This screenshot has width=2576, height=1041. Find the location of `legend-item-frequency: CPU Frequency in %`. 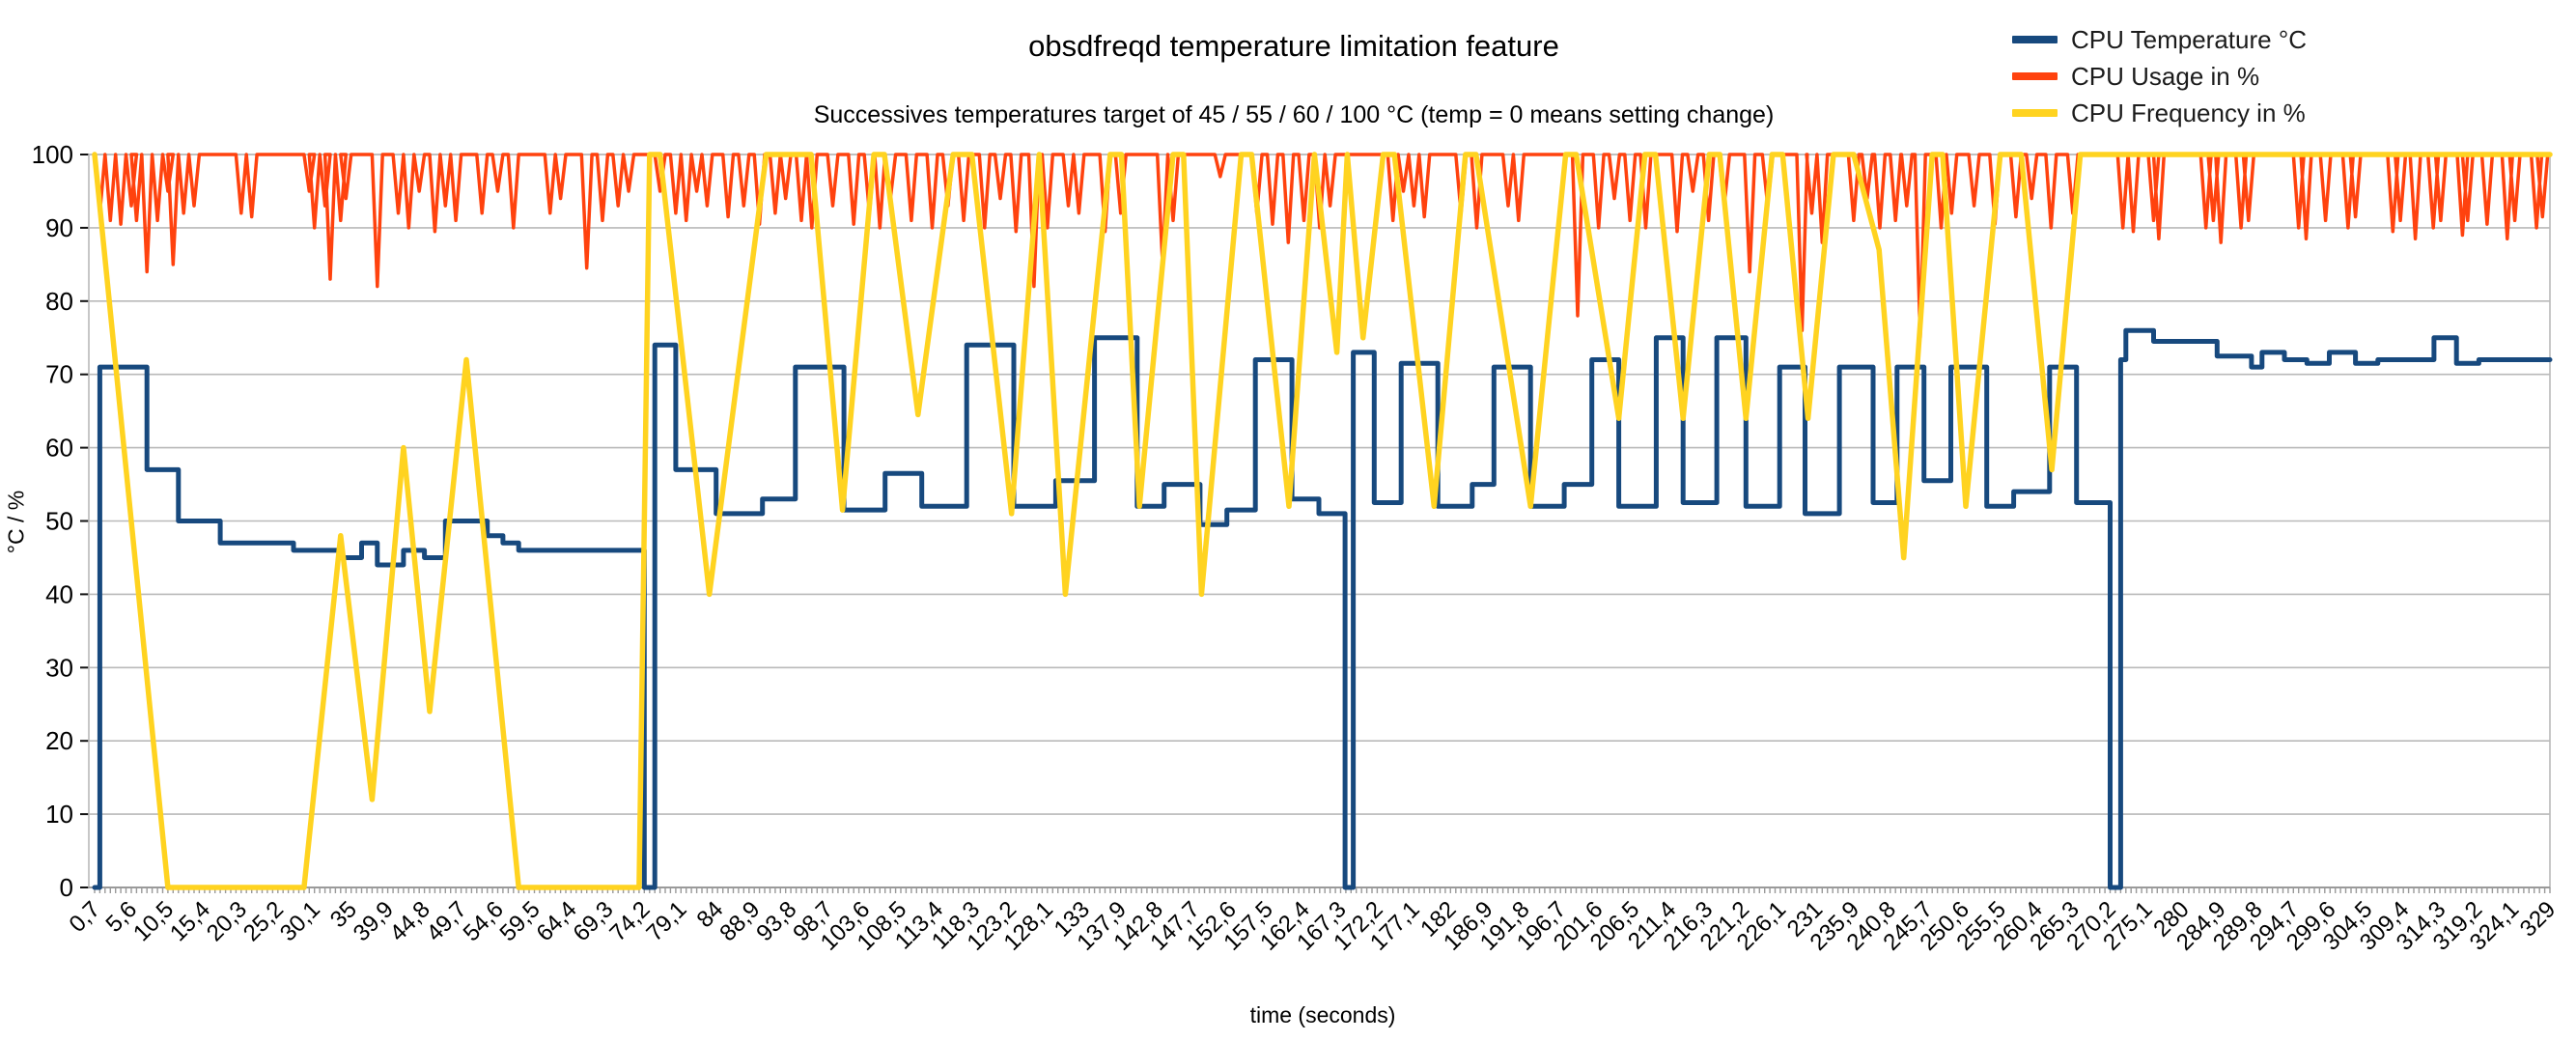

legend-item-frequency: CPU Frequency in % is located at coordinates (2283, 113).